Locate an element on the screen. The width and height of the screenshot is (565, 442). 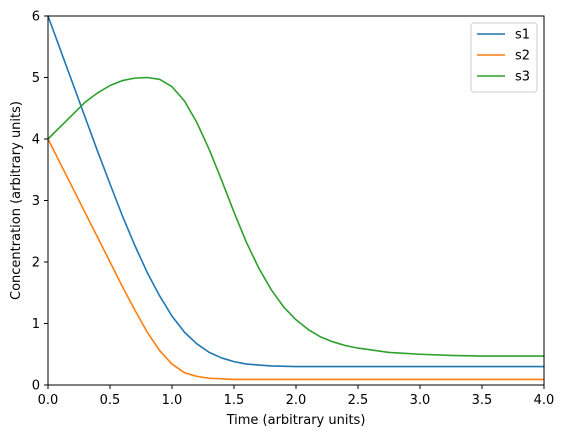
x-tick-label: 1.5 is located at coordinates (234, 400).